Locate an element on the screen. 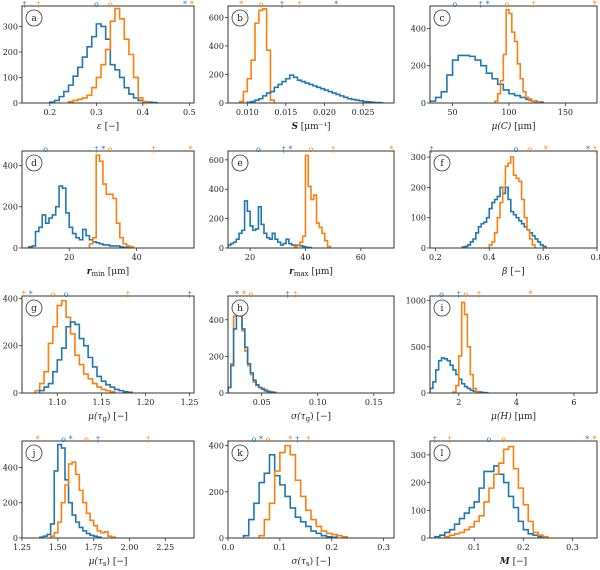  panel-label: e is located at coordinates (239, 164).